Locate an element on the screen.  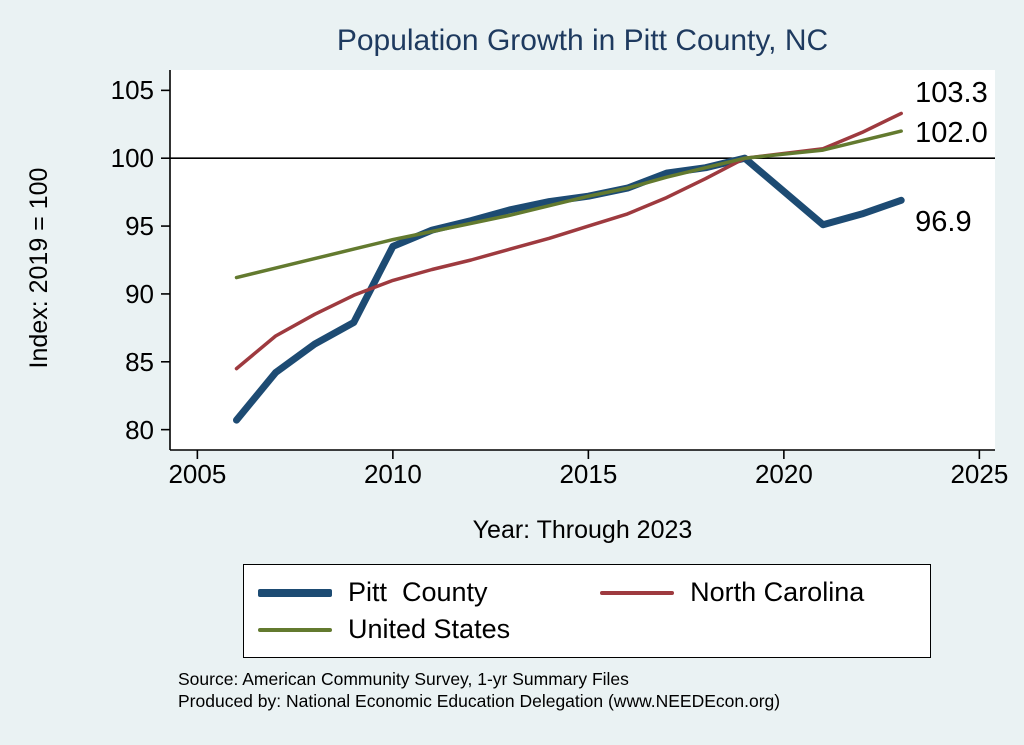
legend-item-north-carolina: North Carolina is located at coordinates (758, 592).